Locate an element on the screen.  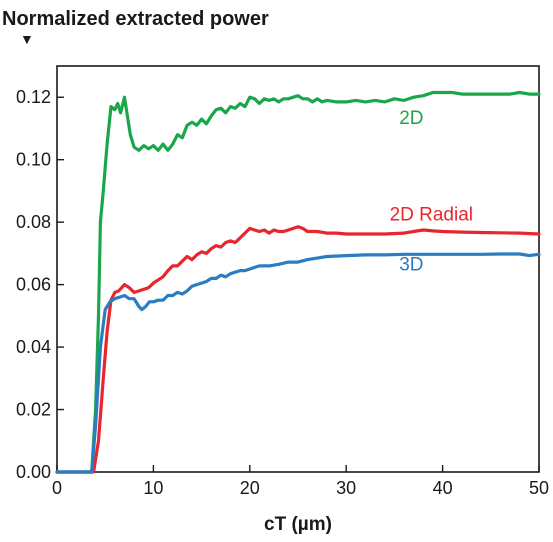
x-tick-label: 40 is located at coordinates (443, 488).